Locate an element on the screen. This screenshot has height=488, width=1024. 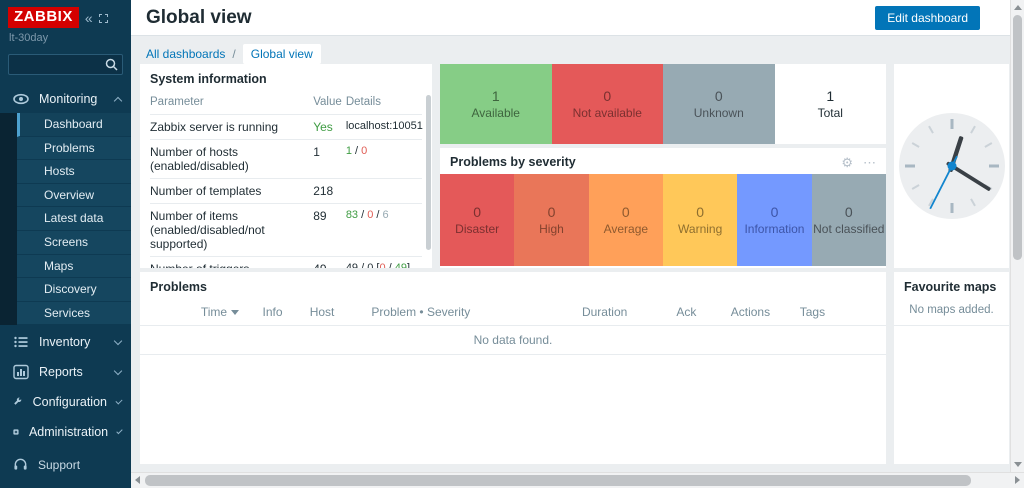
clock-ticks is located at coordinates (951, 166).